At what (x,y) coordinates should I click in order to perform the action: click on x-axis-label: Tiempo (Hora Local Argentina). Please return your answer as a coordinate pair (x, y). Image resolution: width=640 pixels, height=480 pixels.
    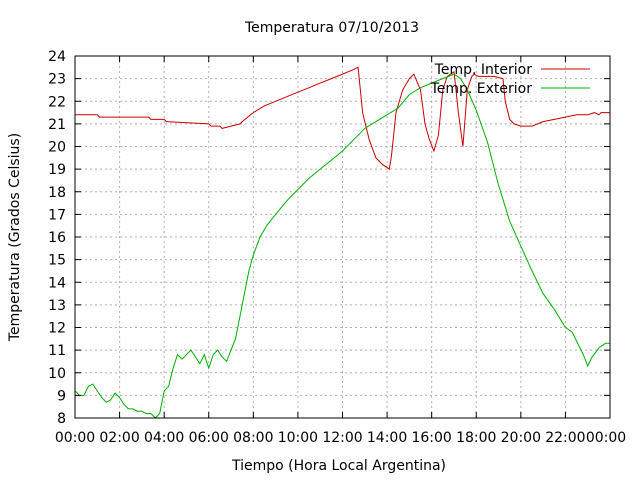
    Looking at the image, I should click on (338, 466).